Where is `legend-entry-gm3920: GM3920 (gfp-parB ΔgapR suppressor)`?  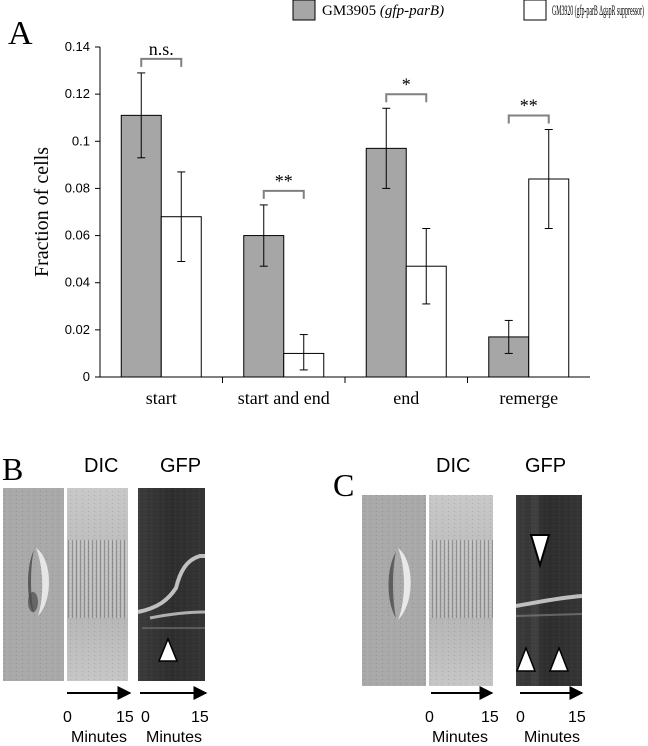 legend-entry-gm3920: GM3920 (gfp-parB ΔgapR suppressor) is located at coordinates (598, 11).